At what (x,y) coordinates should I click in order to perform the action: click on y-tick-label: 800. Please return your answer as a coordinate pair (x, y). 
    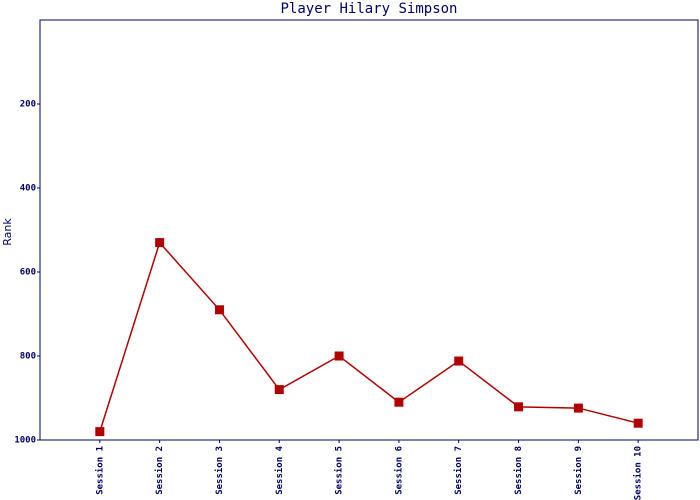
    Looking at the image, I should click on (28, 357).